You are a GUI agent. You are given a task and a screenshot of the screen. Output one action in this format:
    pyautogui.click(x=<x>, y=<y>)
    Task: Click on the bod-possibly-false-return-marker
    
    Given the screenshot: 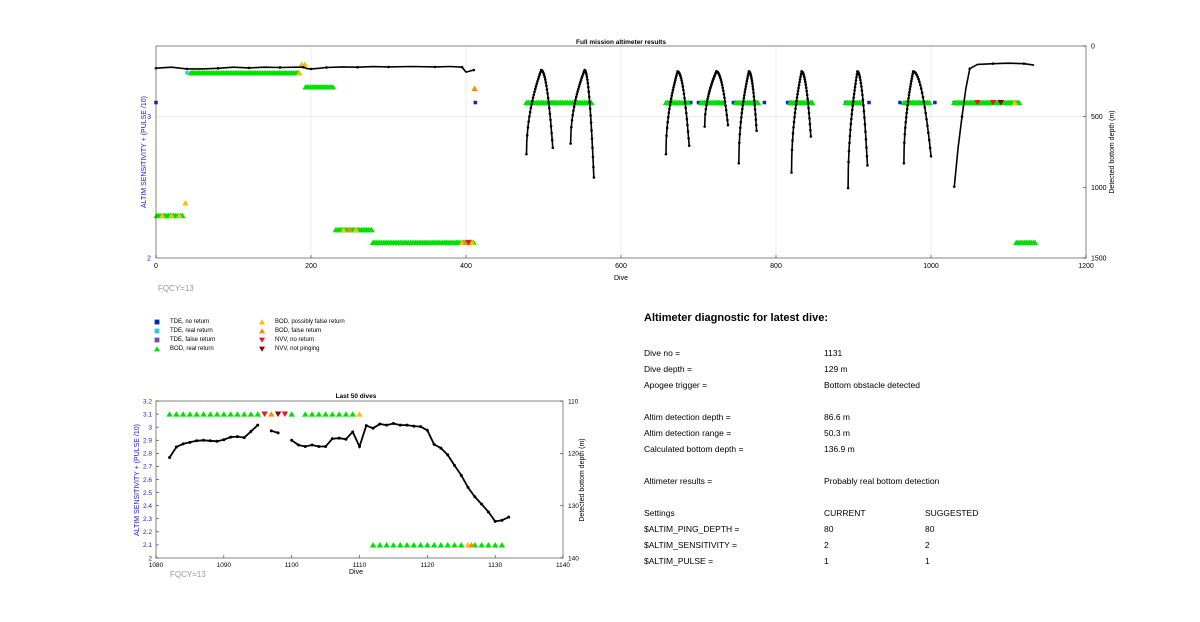 What is the action you would take?
    pyautogui.click(x=171, y=215)
    